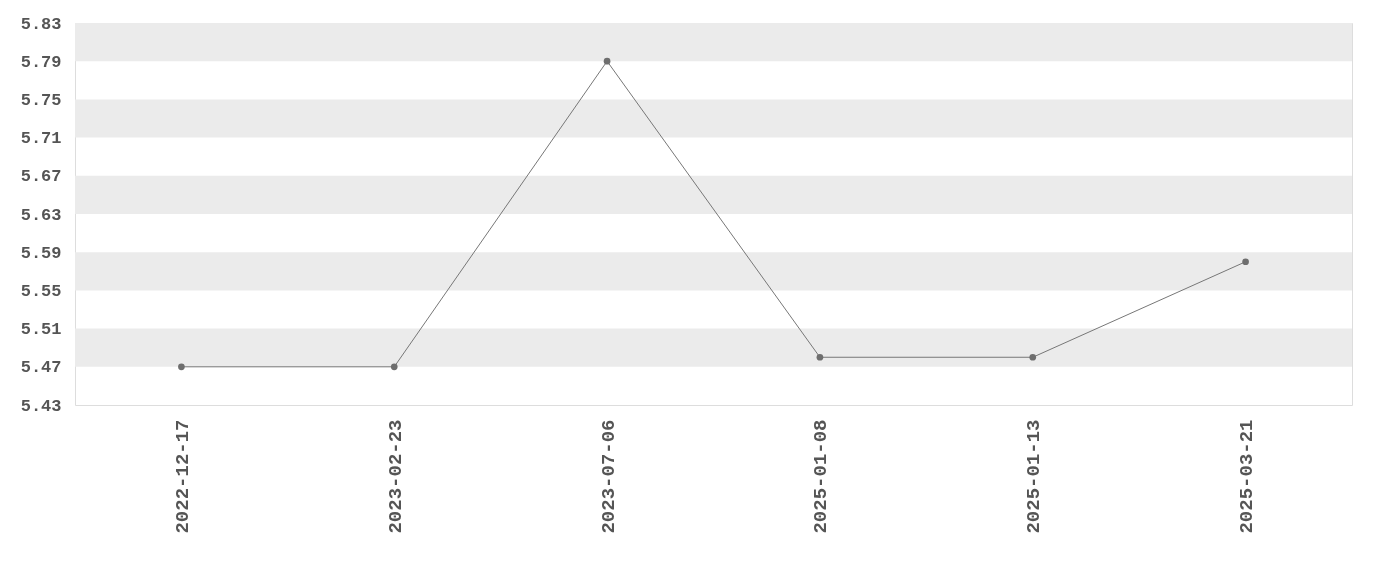  I want to click on y-tick-label: 5.59, so click(41, 253).